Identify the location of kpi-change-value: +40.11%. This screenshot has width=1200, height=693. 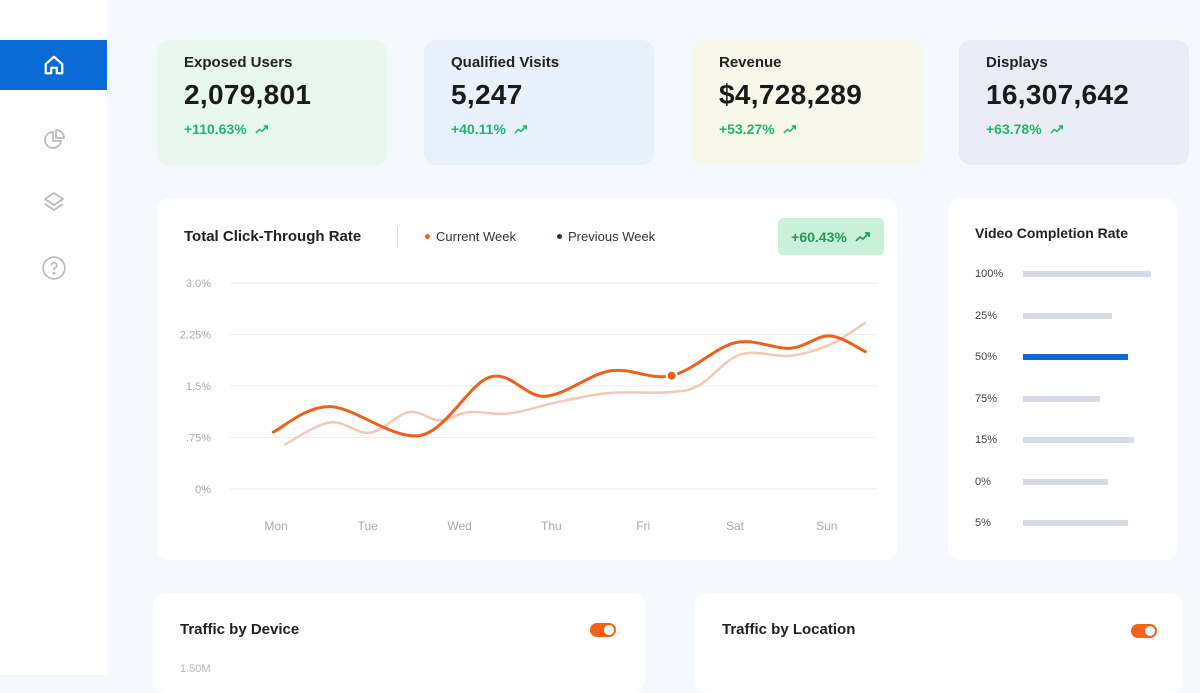
(478, 129).